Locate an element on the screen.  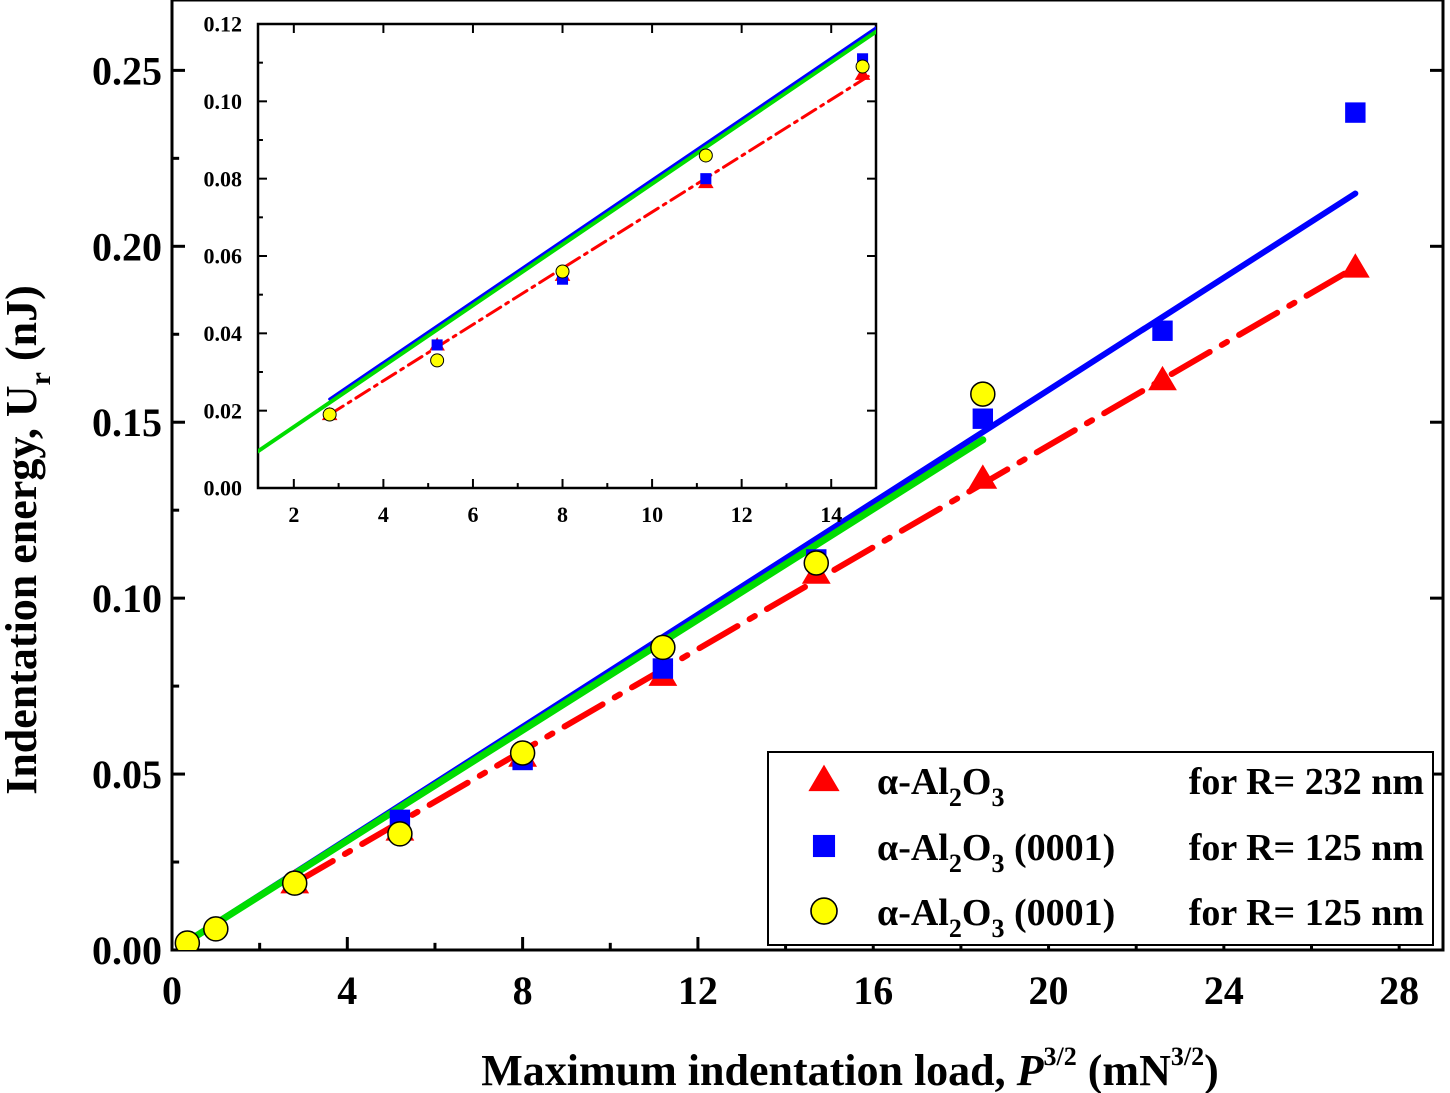
inset-x-tick-label: 4 is located at coordinates (383, 514).